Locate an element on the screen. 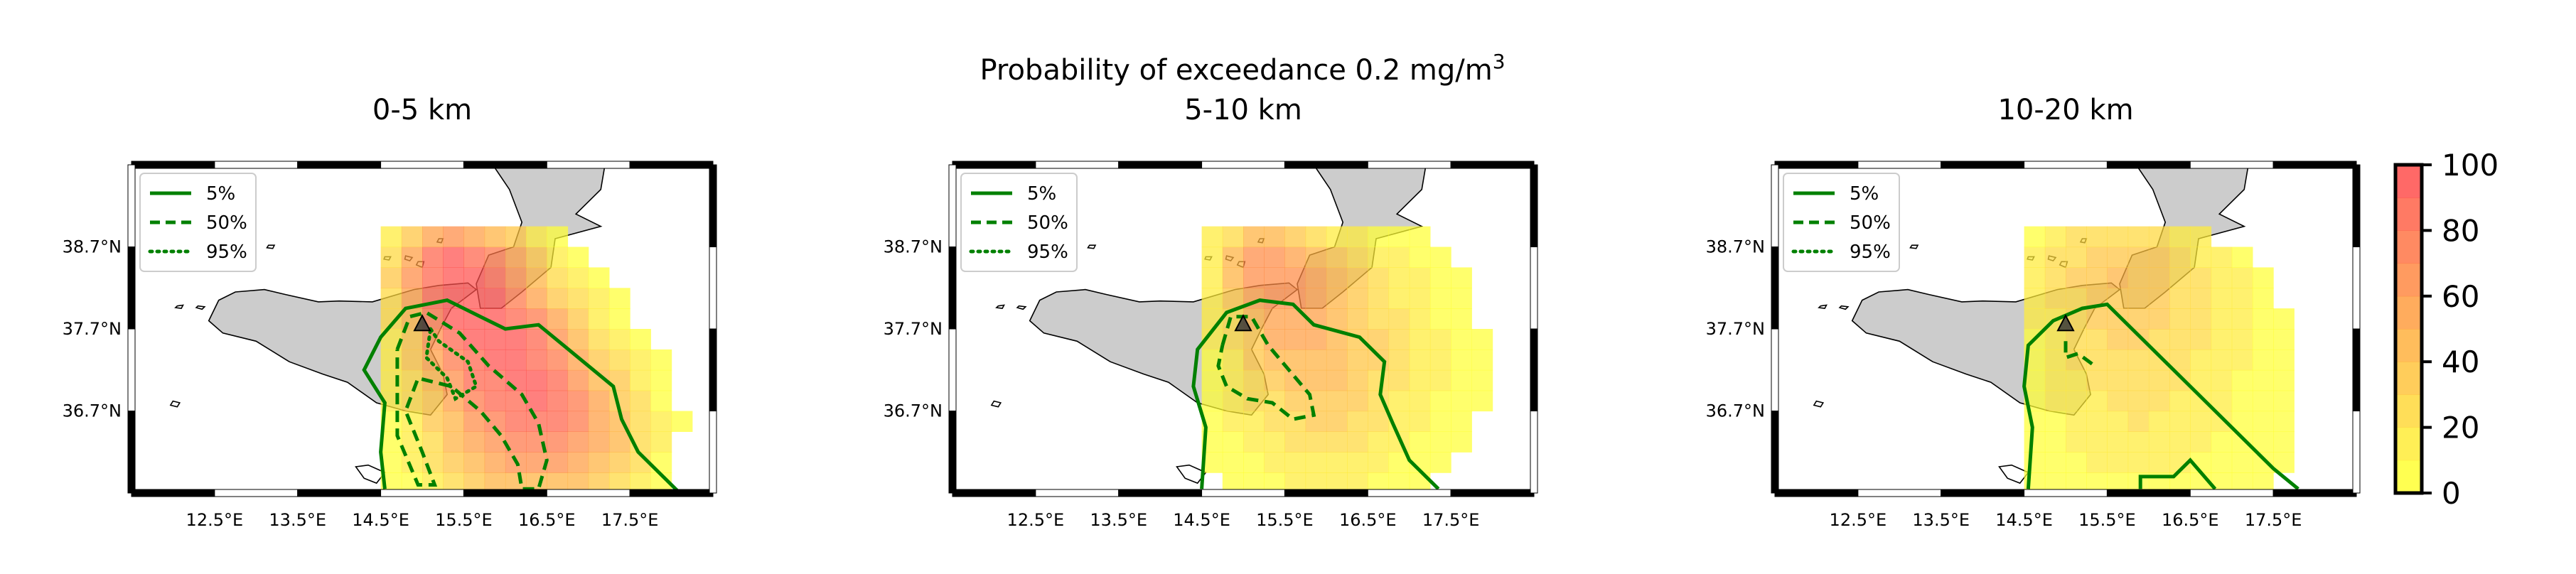  lon-tick-label: 12.5°E is located at coordinates (1858, 520).